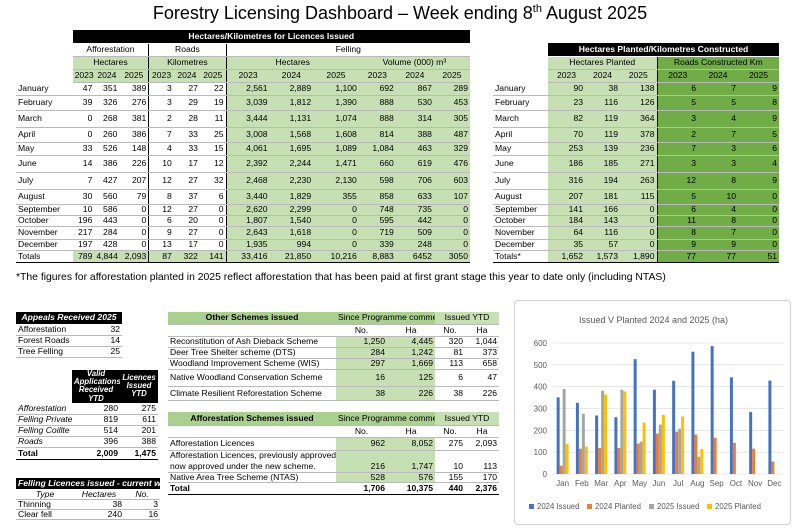 The image size is (800, 529). What do you see at coordinates (450, 488) in the screenshot?
I see `scheme-total-ytd-no: 440` at bounding box center [450, 488].